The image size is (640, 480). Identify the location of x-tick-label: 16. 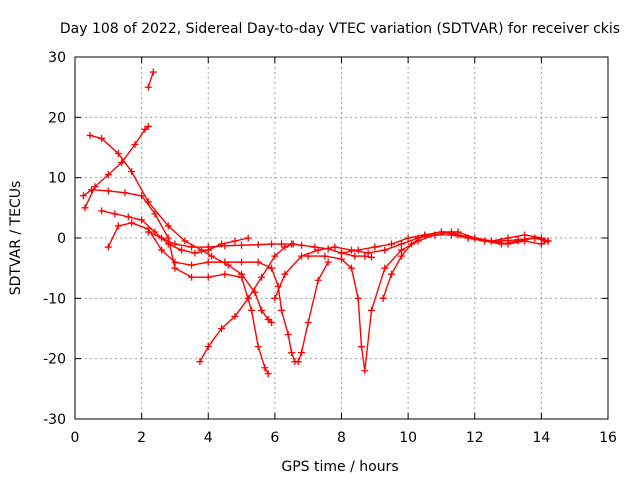
(608, 438).